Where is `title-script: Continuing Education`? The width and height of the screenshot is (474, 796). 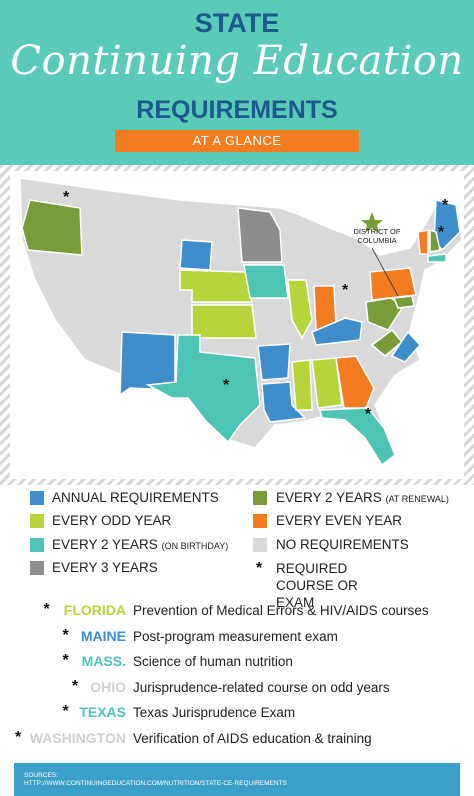
title-script: Continuing Education is located at coordinates (237, 61).